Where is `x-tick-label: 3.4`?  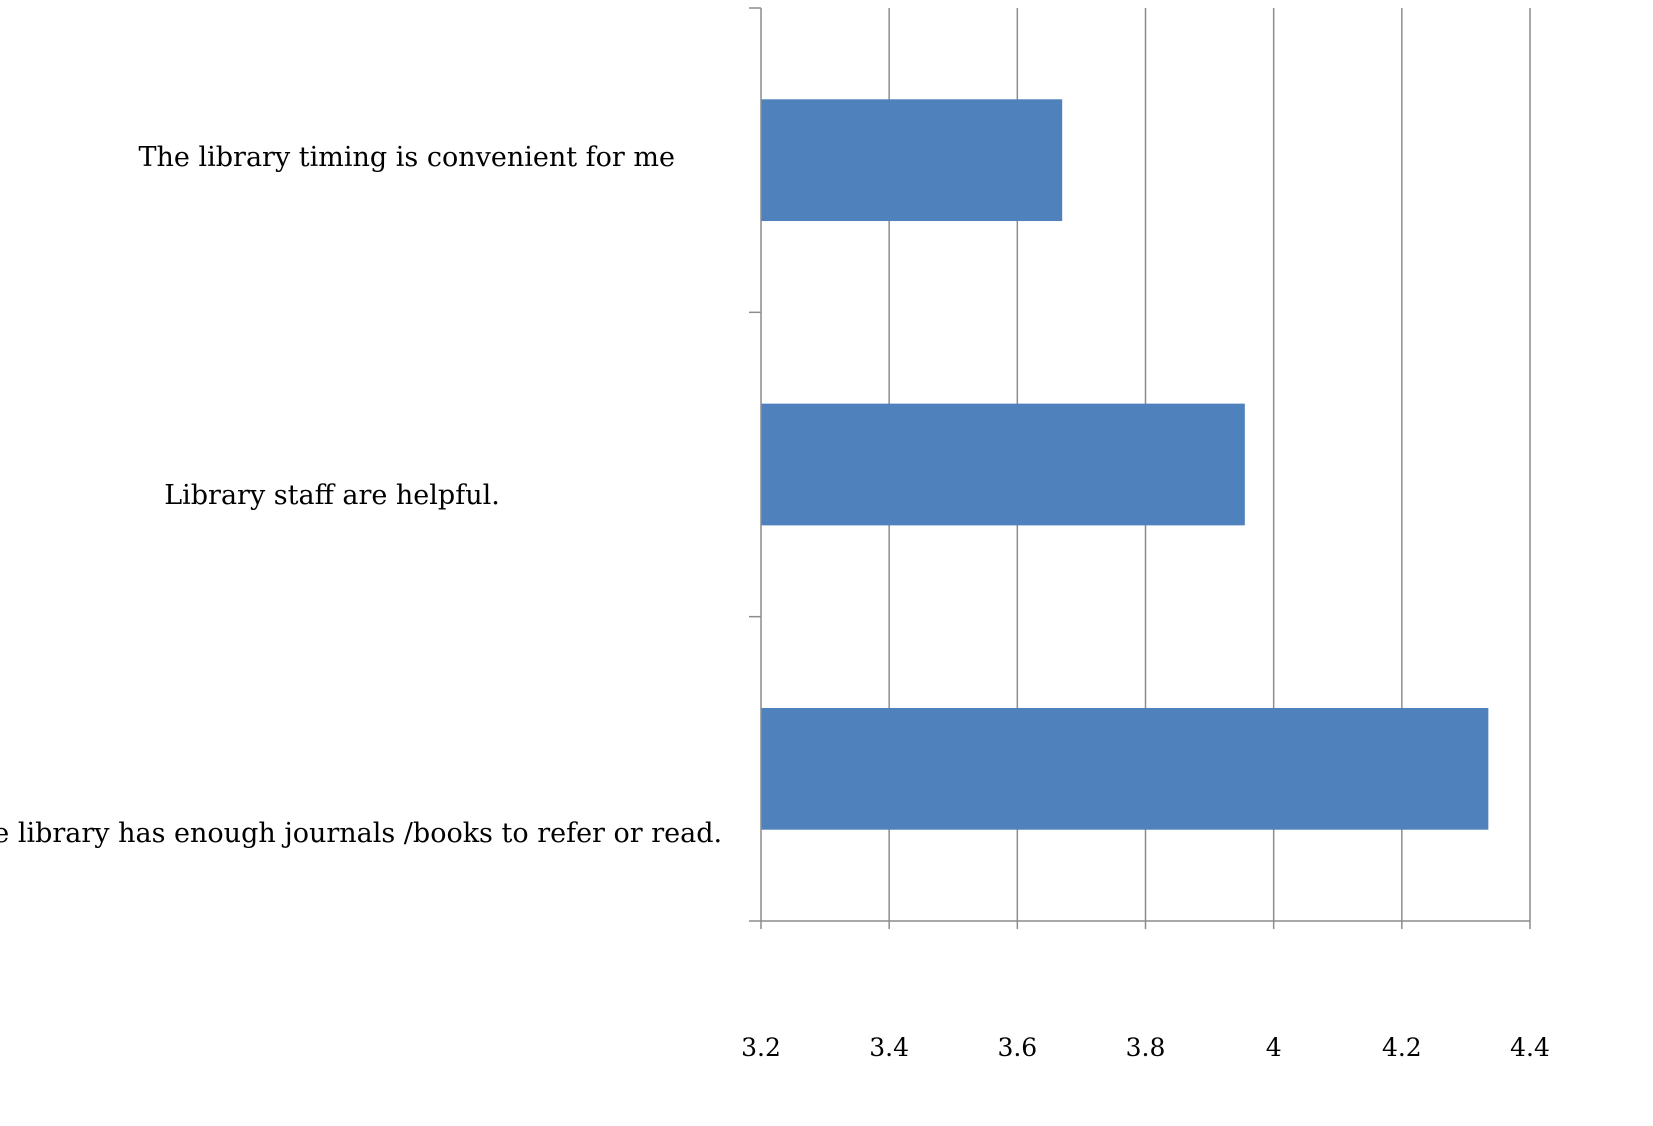
x-tick-label: 3.4 is located at coordinates (889, 1047).